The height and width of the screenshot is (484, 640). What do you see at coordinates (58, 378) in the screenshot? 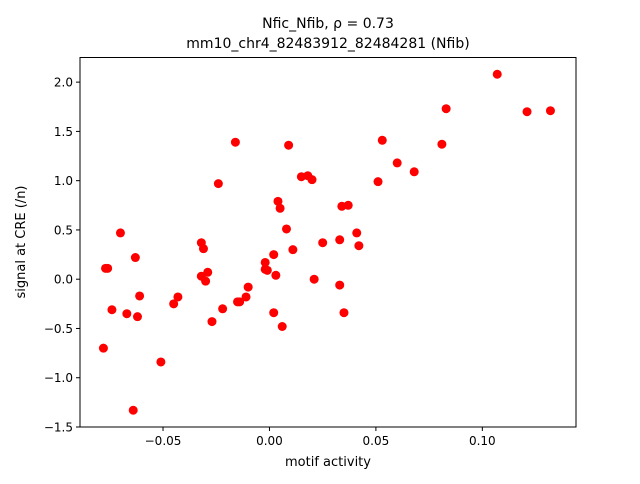
I see `y-tick-label: −1.0` at bounding box center [58, 378].